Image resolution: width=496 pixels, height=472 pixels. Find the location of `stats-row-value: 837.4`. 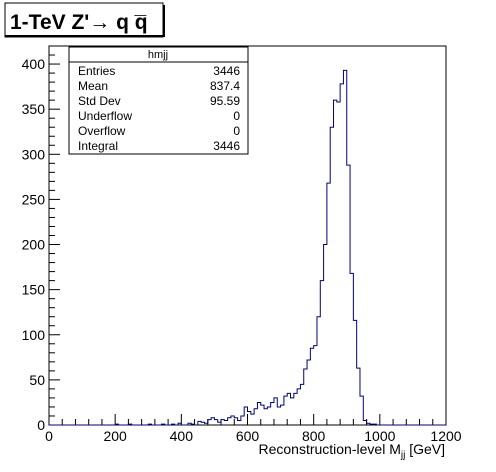

stats-row-value: 837.4 is located at coordinates (225, 86).